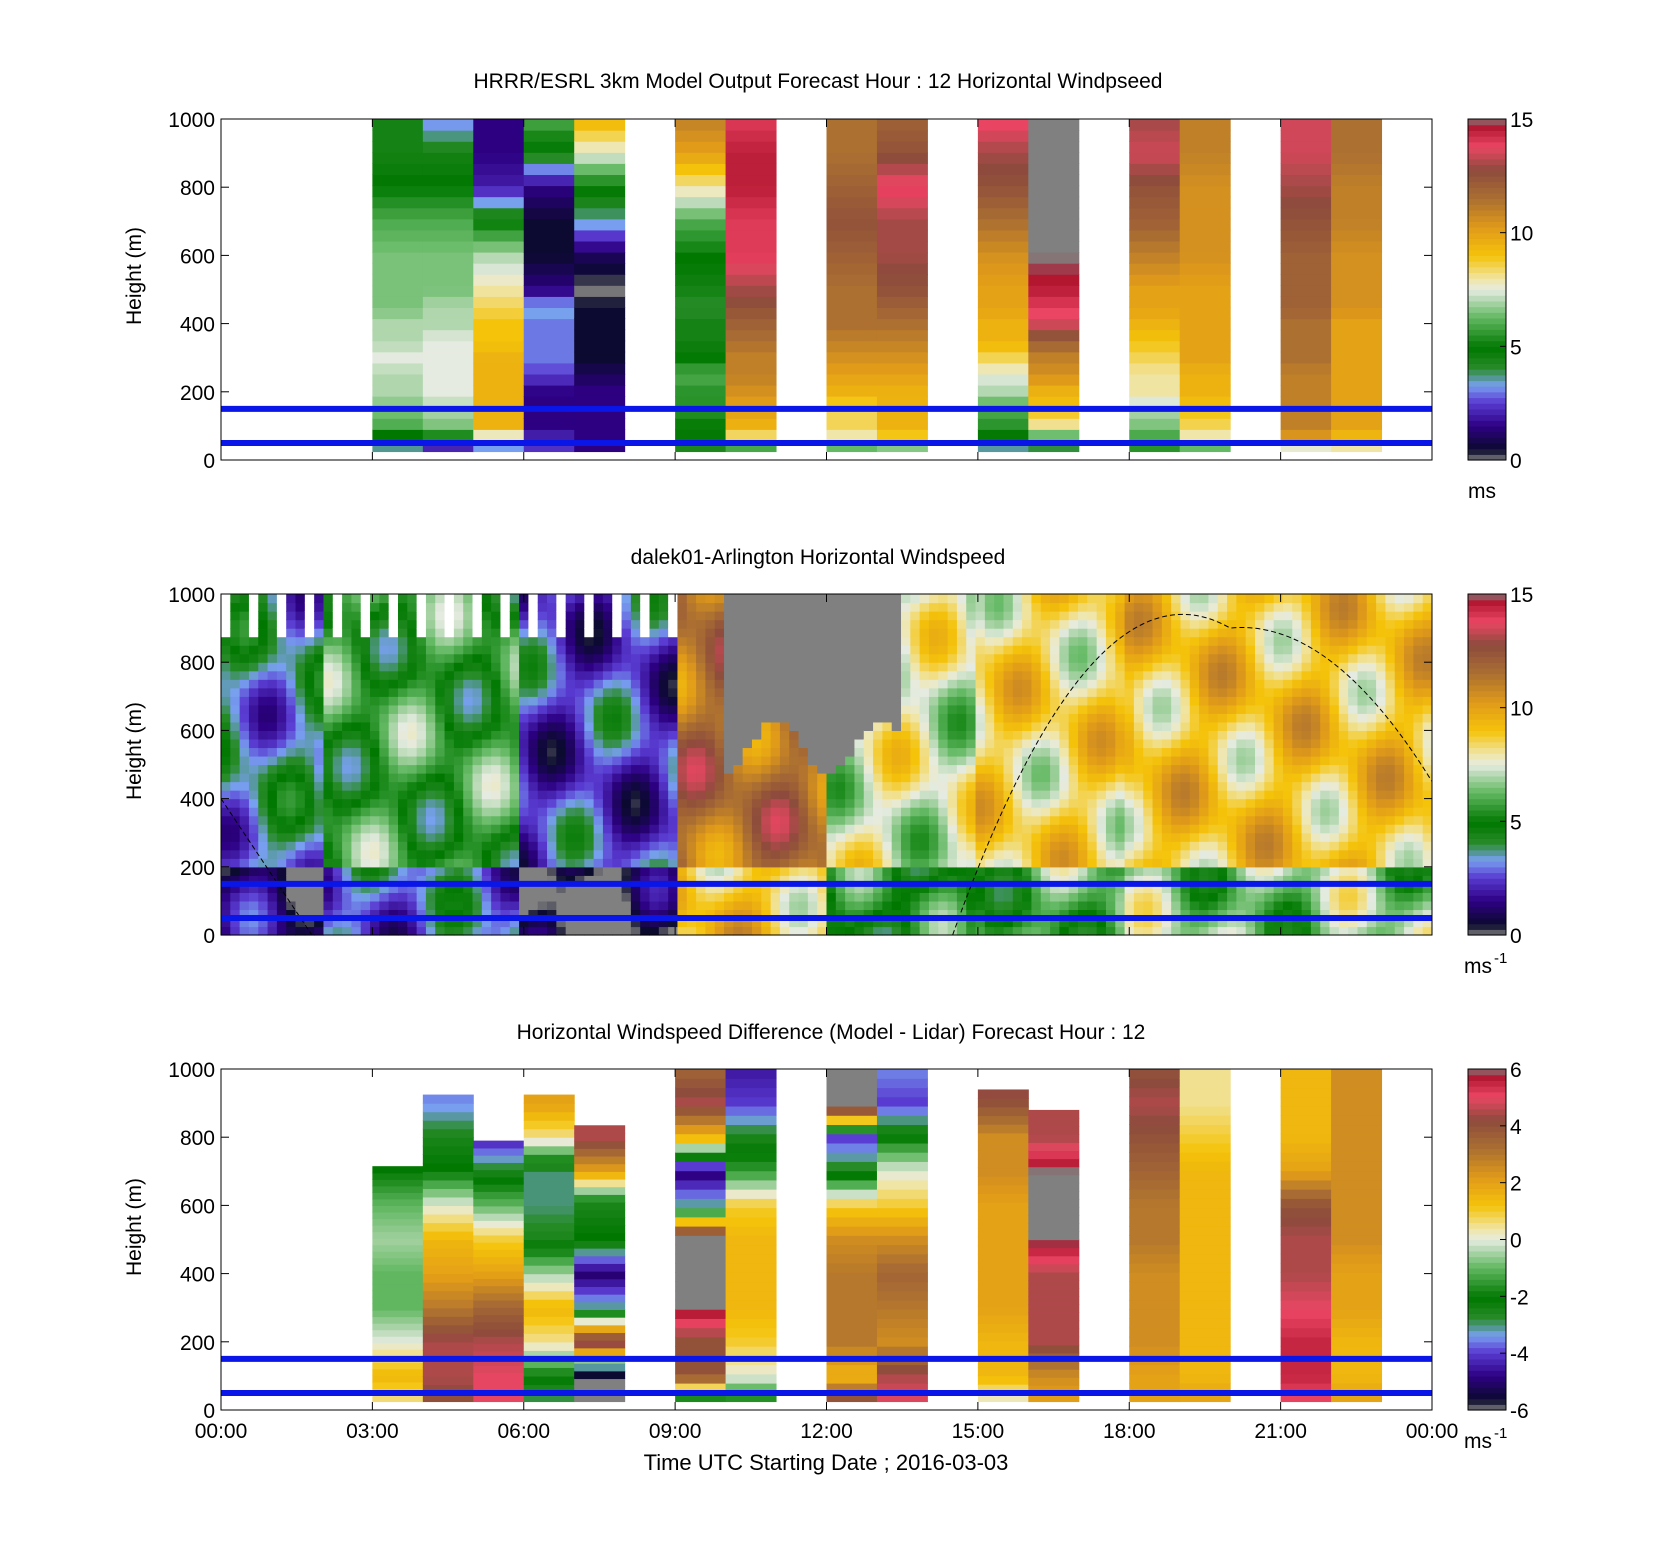 The width and height of the screenshot is (1680, 1566). What do you see at coordinates (1487, 139) in the screenshot?
I see `colorbar-swatch` at bounding box center [1487, 139].